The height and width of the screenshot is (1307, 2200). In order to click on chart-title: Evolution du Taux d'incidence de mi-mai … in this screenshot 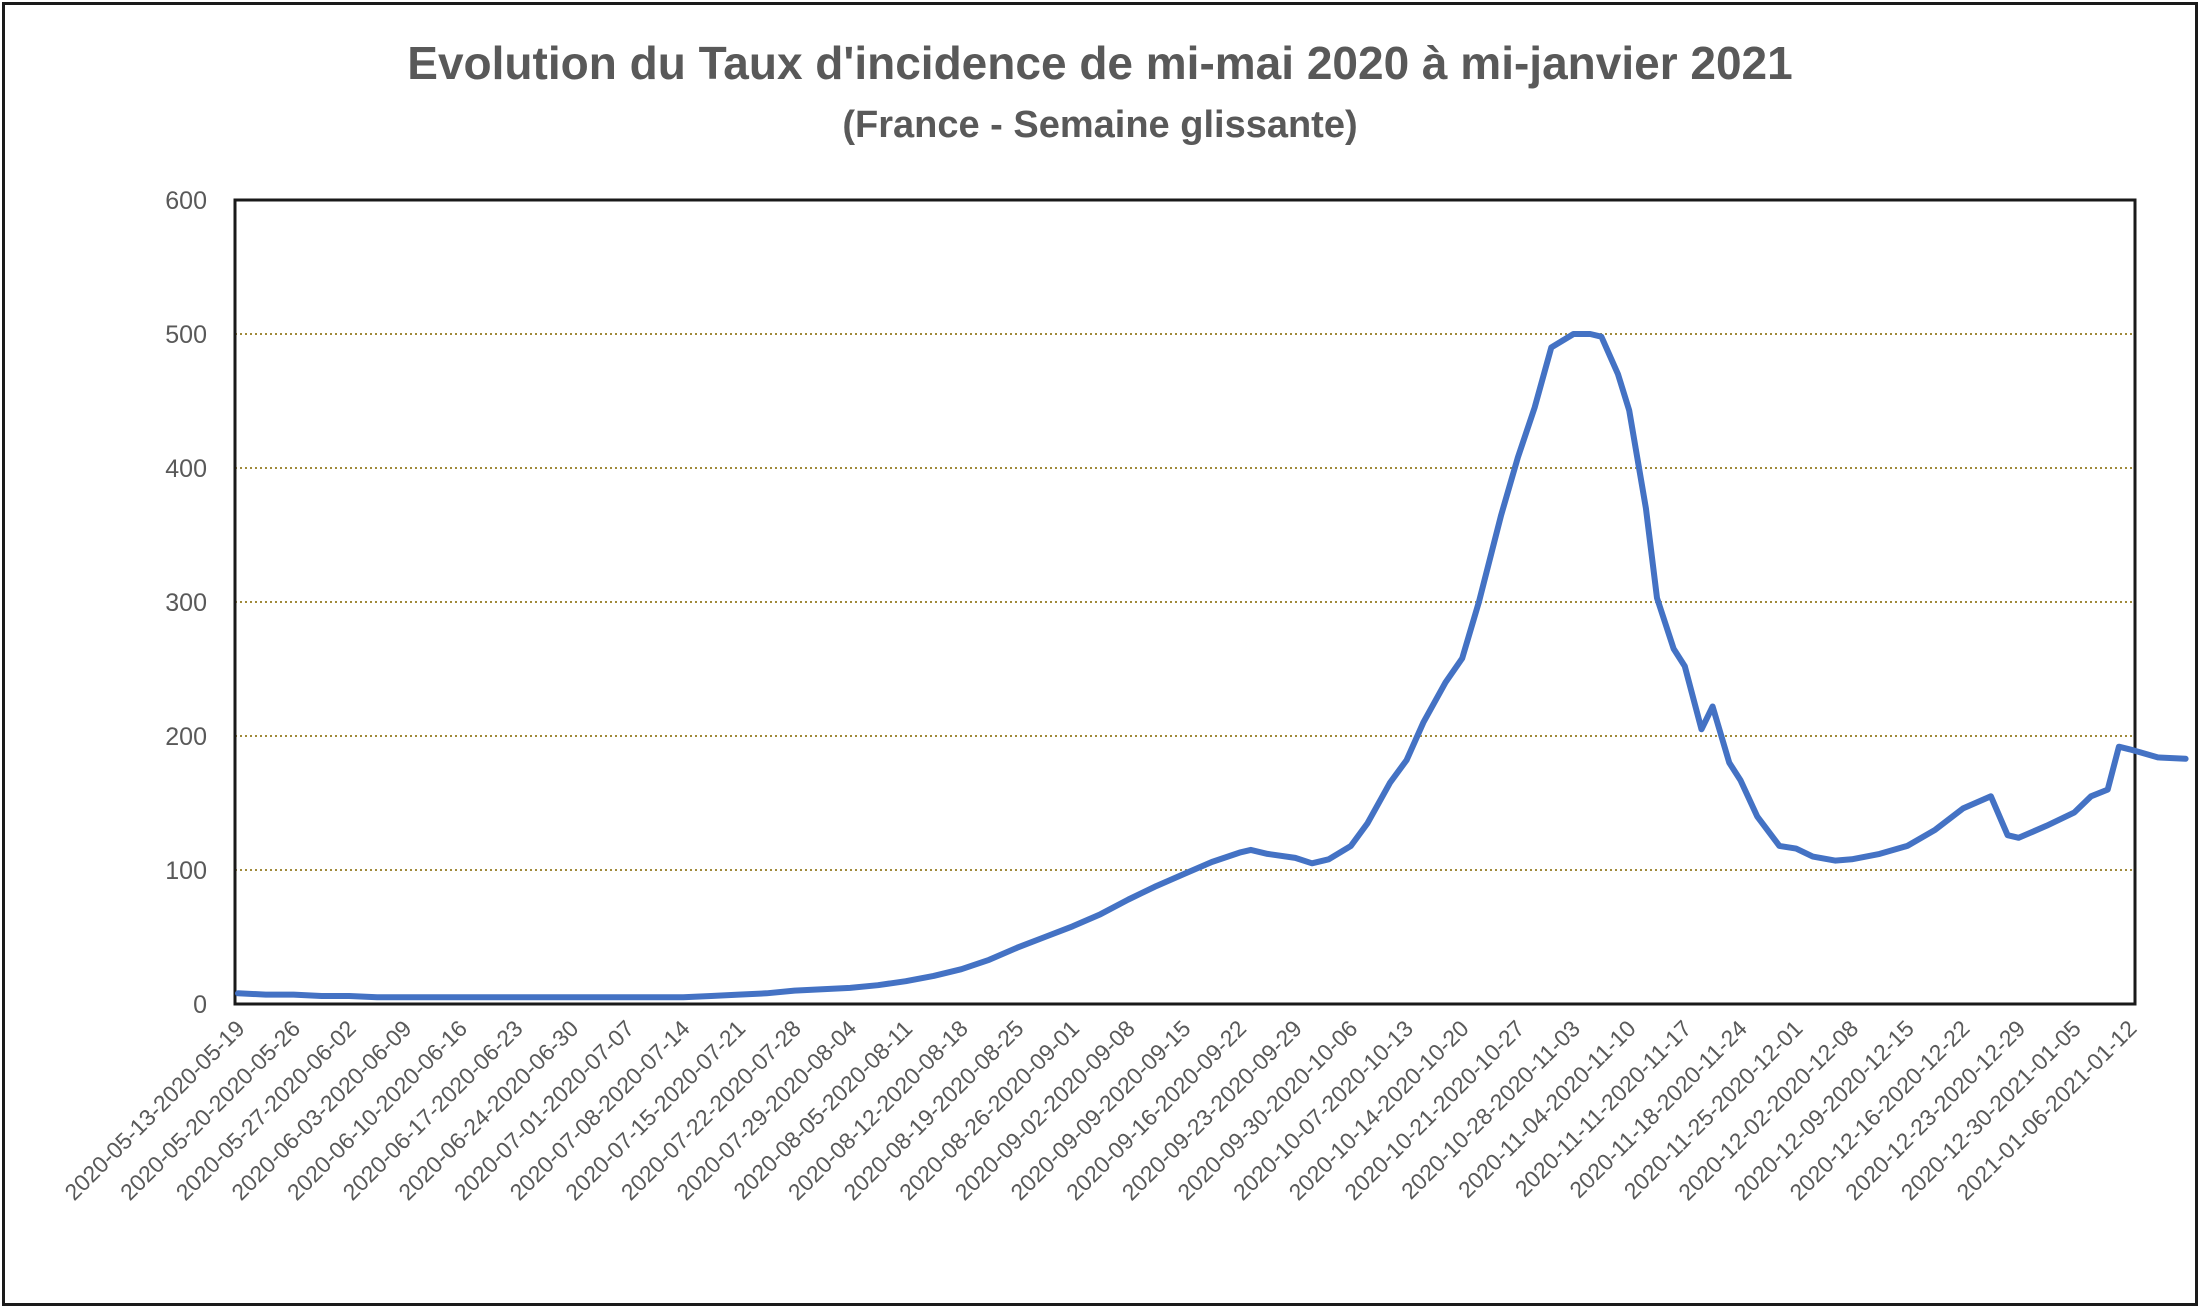, I will do `click(1100, 63)`.